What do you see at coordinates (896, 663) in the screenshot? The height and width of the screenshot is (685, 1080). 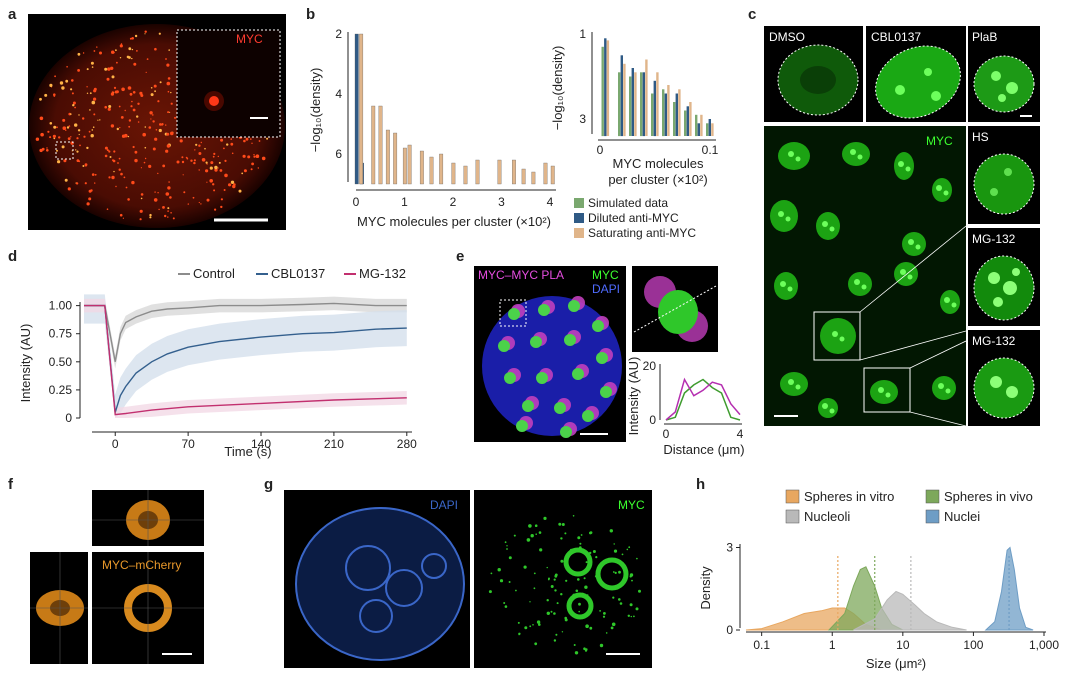 I see `h-x-label: Size (μm²)` at bounding box center [896, 663].